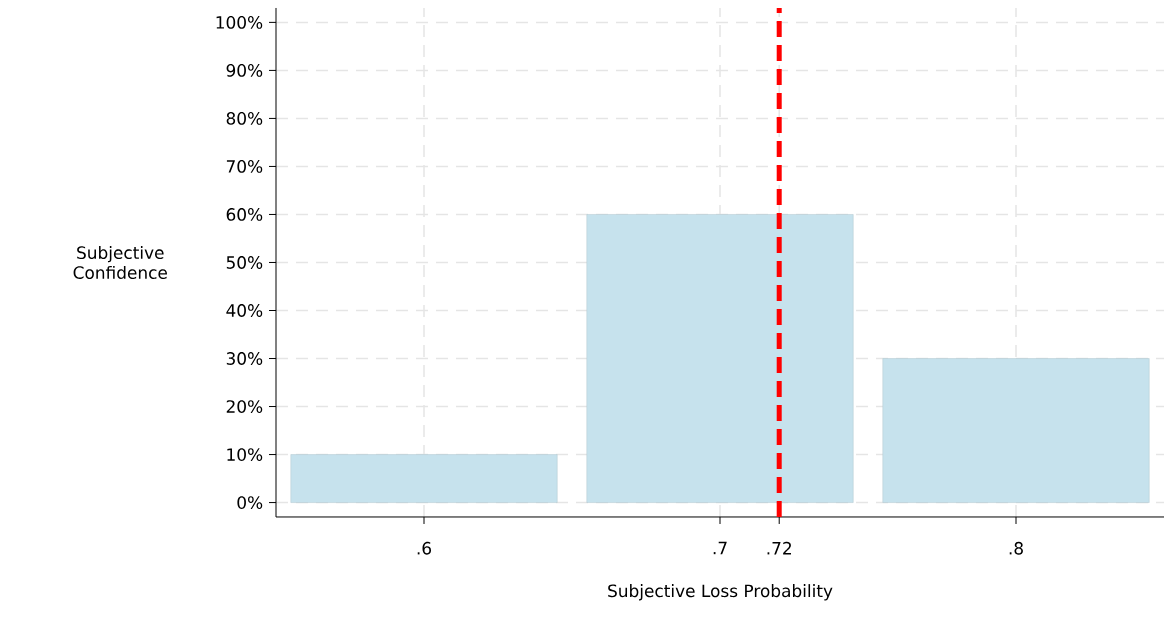 This screenshot has height=629, width=1167. Describe the element at coordinates (250, 502) in the screenshot. I see `y-tick-label: 0%` at that location.